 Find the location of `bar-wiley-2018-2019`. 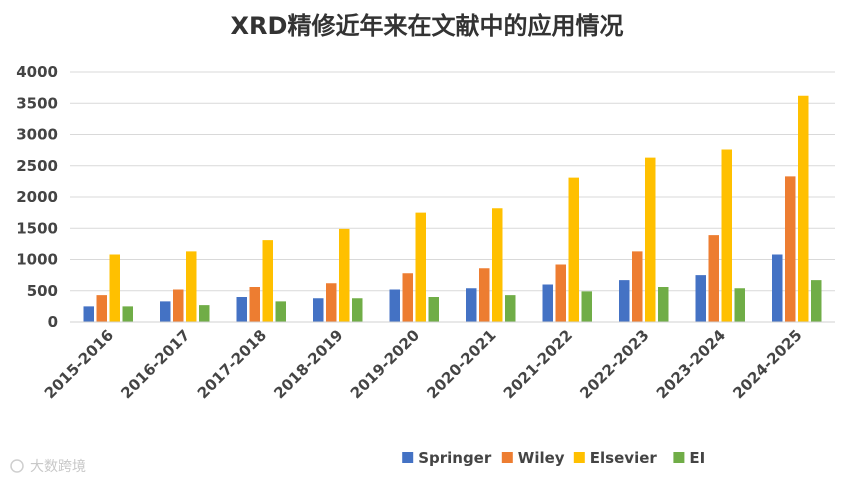

bar-wiley-2018-2019 is located at coordinates (331, 302).